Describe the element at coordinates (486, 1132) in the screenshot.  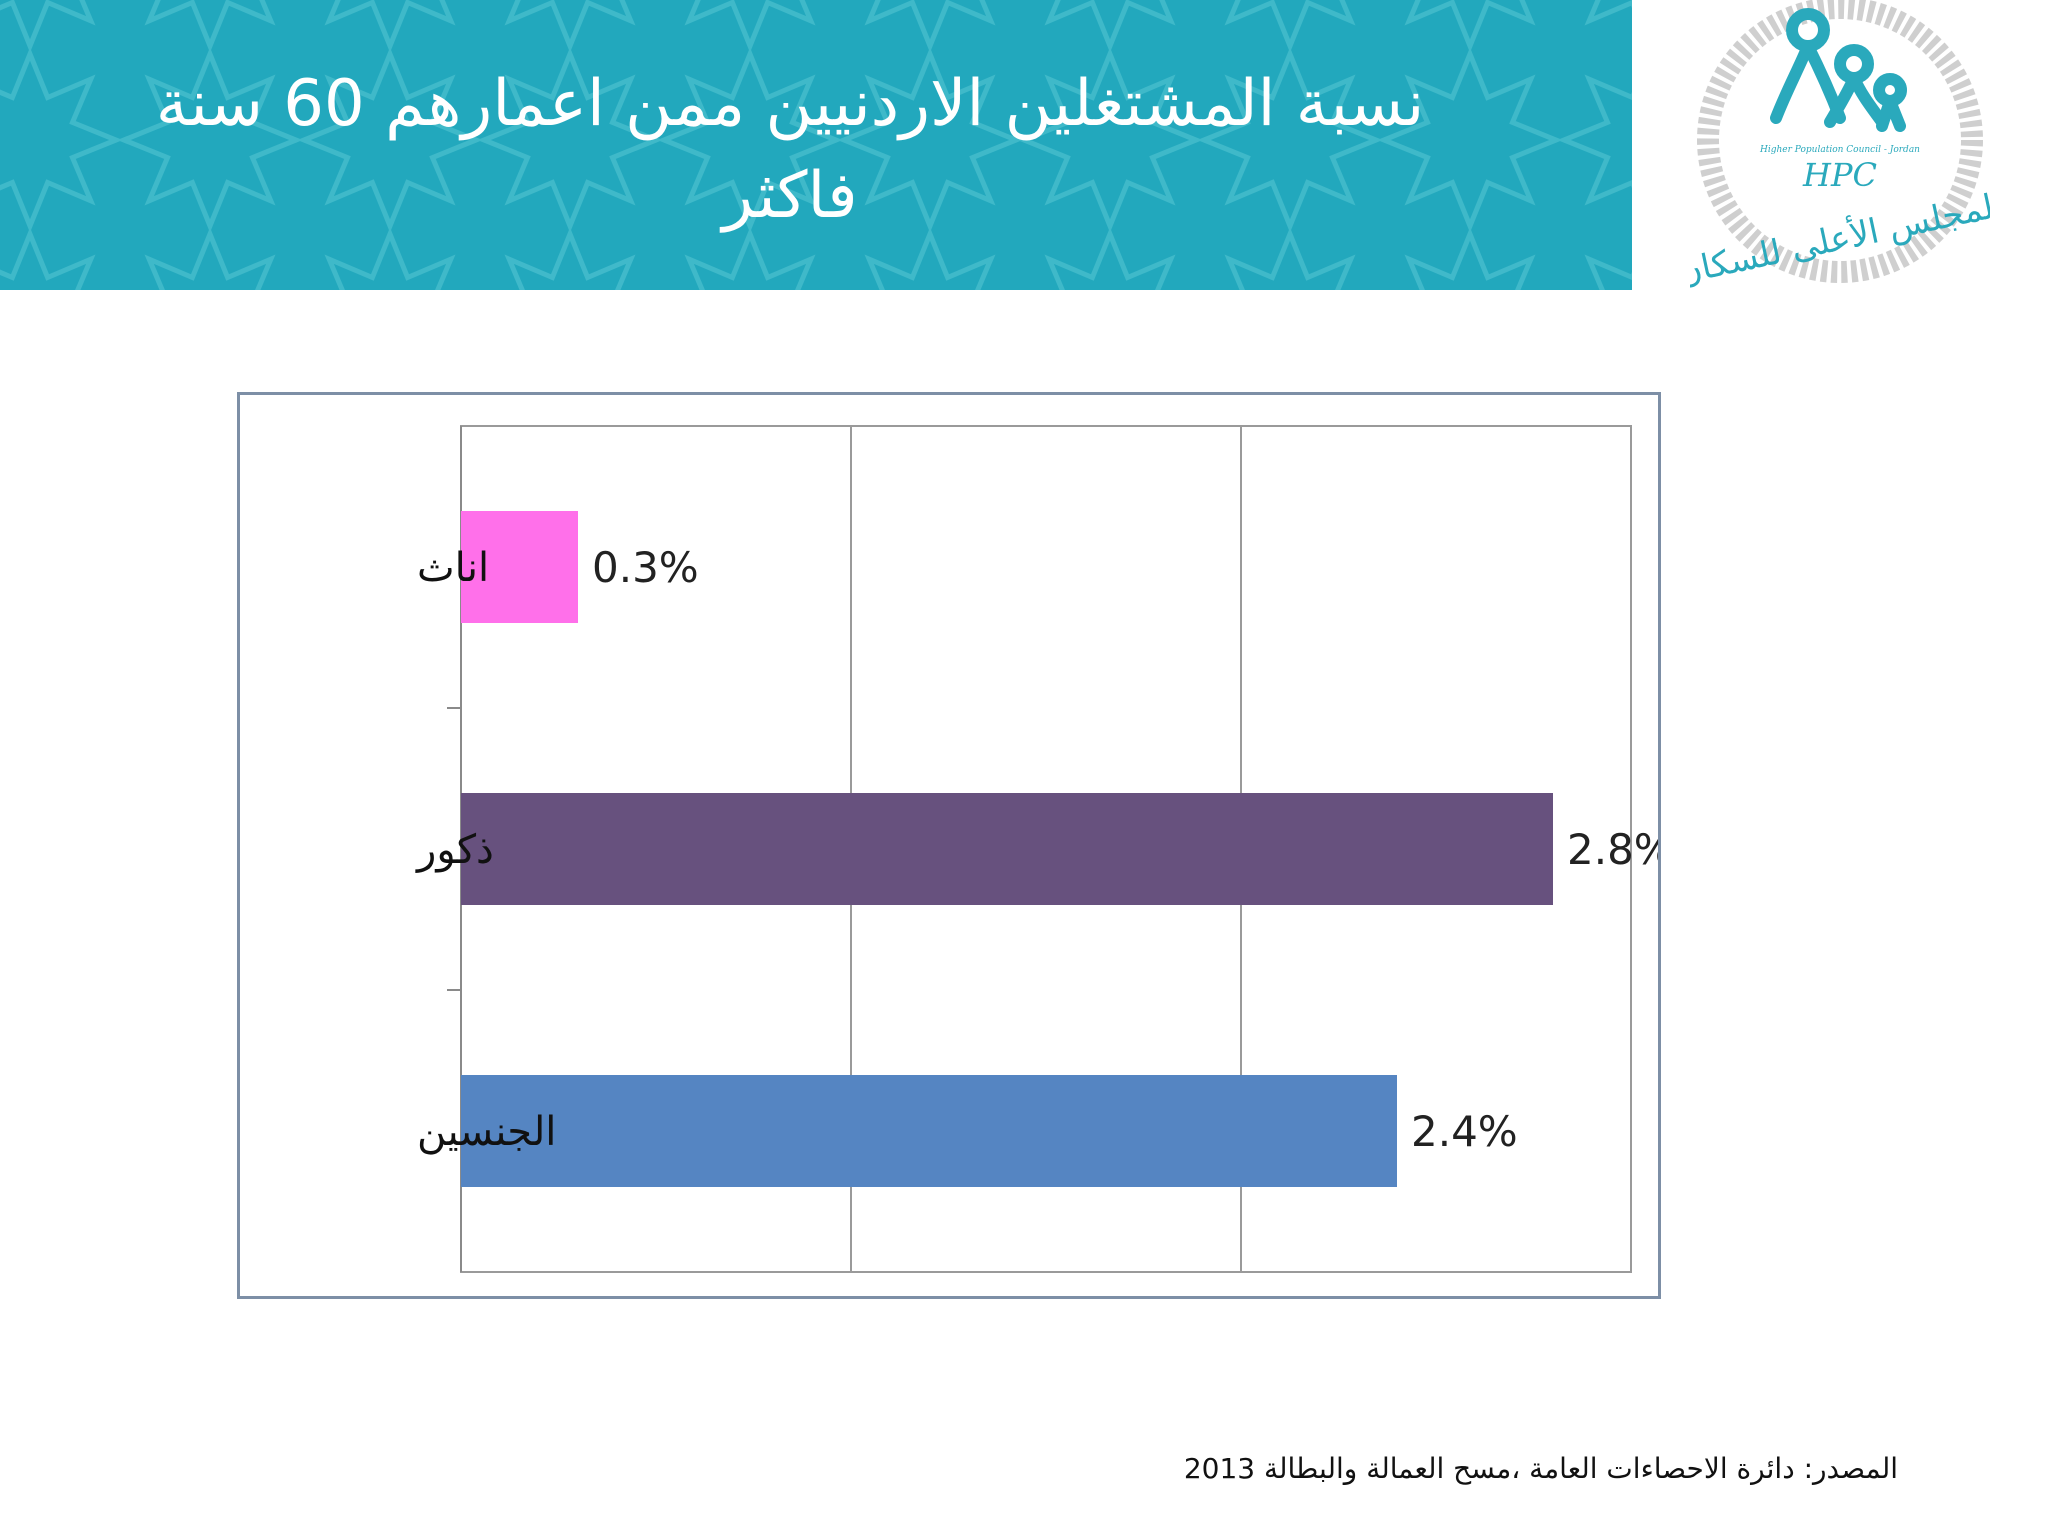
I see `category-label-2: الجنسين` at that location.